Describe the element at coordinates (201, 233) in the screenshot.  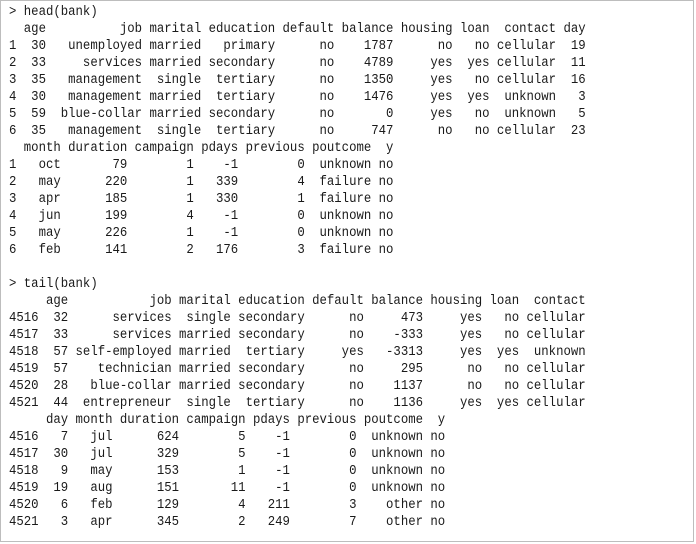
I see `head-data-row: 5 may 226 1 -1 0 unknown no` at that location.